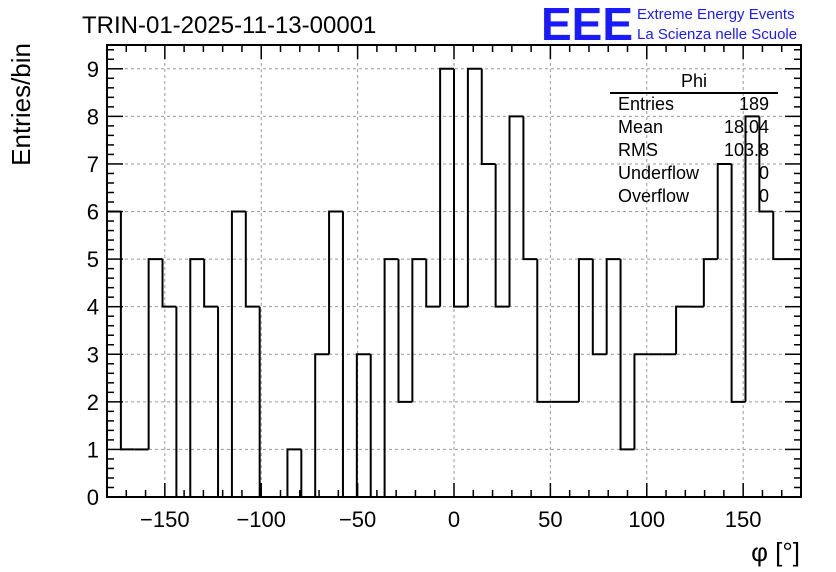  Describe the element at coordinates (775, 552) in the screenshot. I see `x-axis-title: φ [°]` at that location.